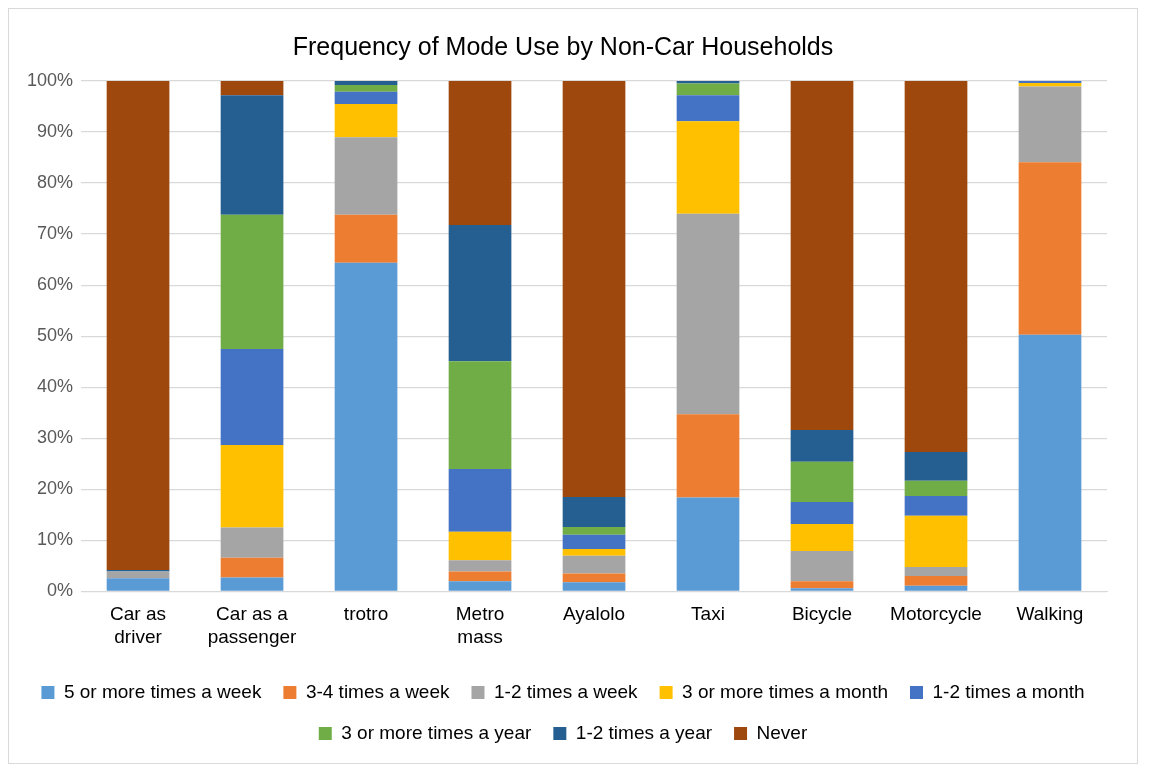 This screenshot has width=1149, height=774. What do you see at coordinates (60, 590) in the screenshot?
I see `y-tick-label: 0%` at bounding box center [60, 590].